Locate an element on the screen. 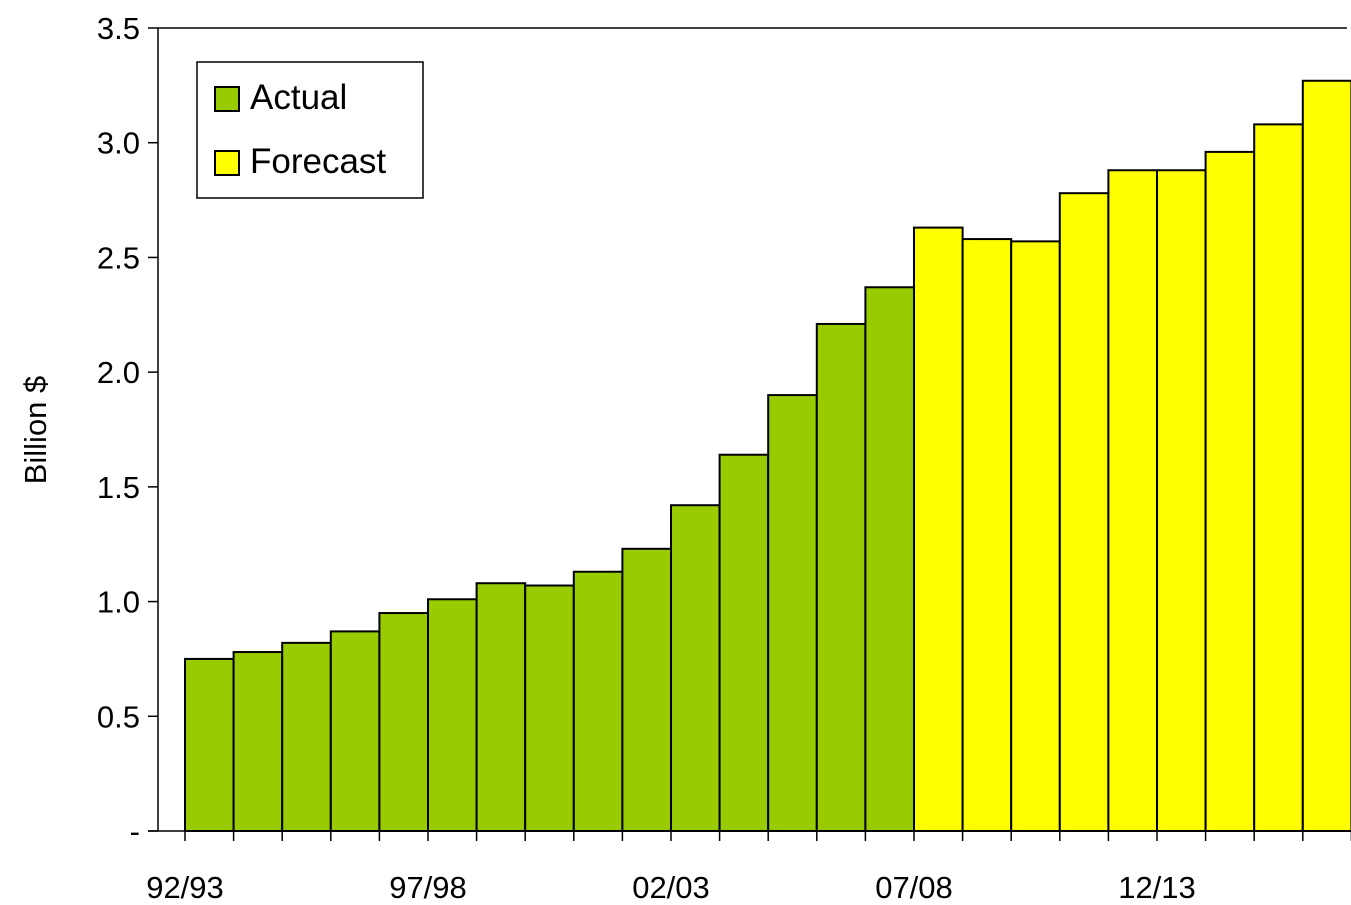  x-ticks-group: 92/93 97/98 02/03 07/08 12/13 is located at coordinates (748, 868).